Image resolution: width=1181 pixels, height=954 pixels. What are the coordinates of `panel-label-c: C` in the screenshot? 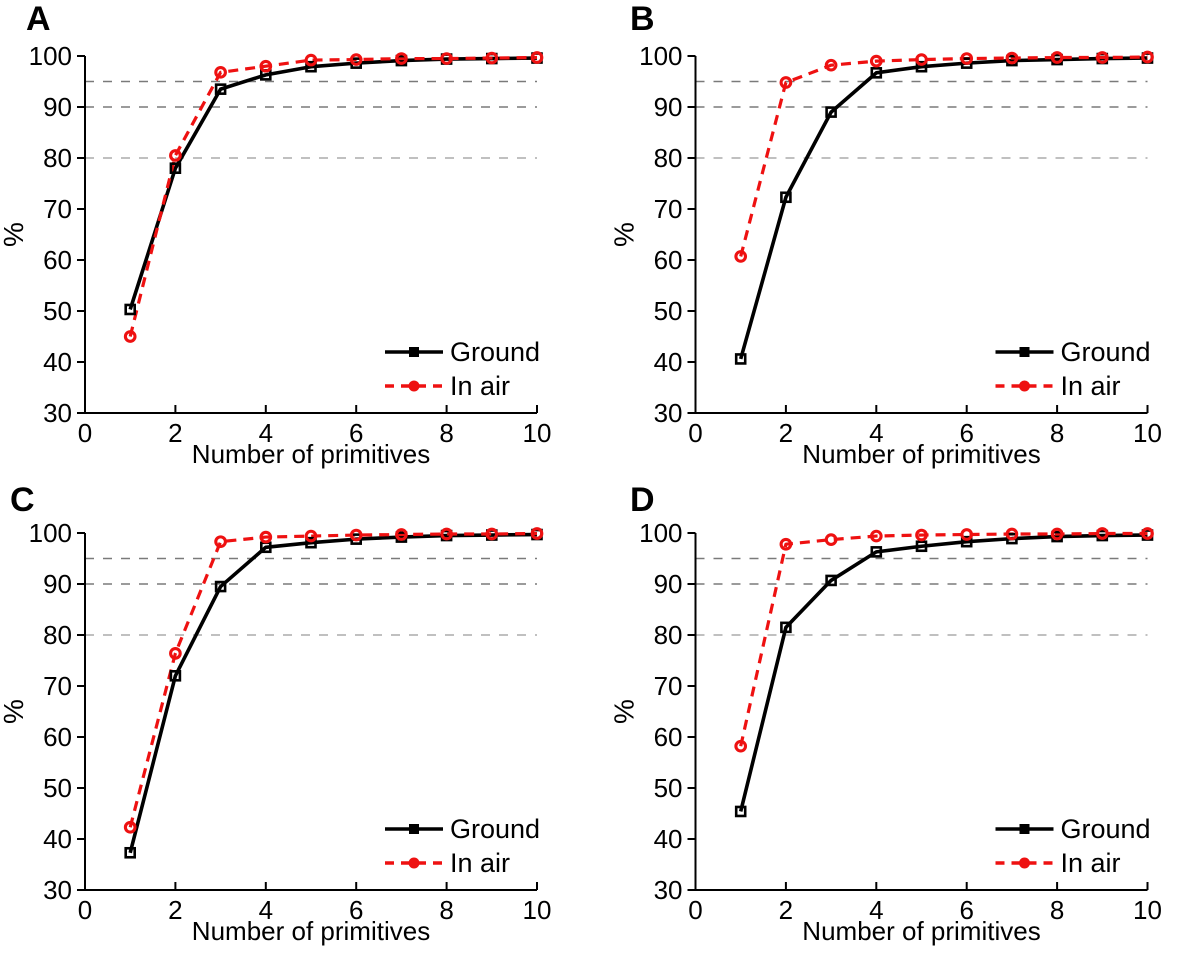 It's located at (22, 500).